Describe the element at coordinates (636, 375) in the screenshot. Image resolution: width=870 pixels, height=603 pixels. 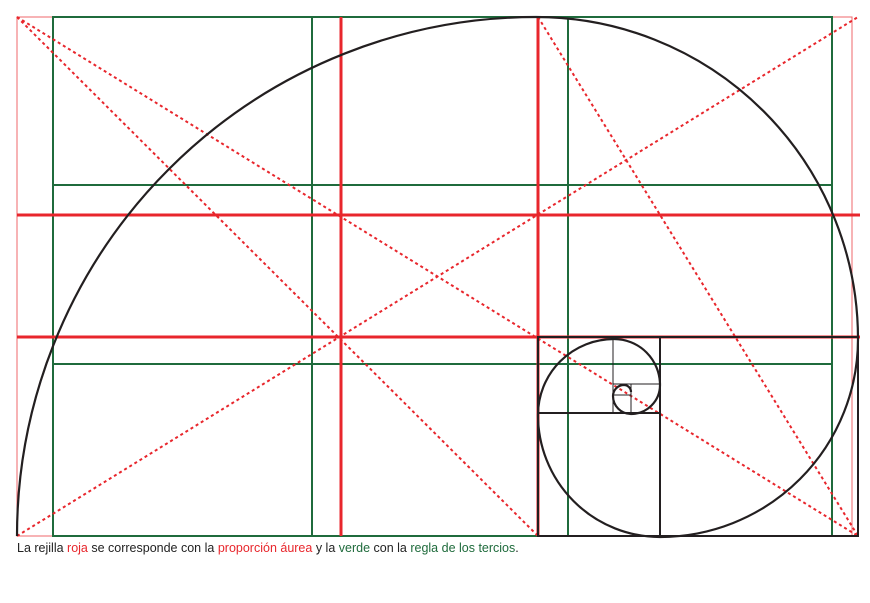
I see `small-squares` at that location.